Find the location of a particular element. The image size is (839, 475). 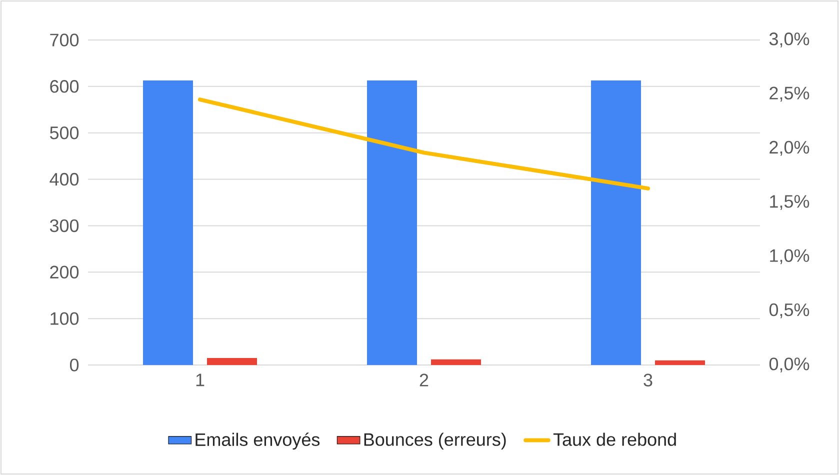

y2-tick-label: 1,5% is located at coordinates (790, 202).